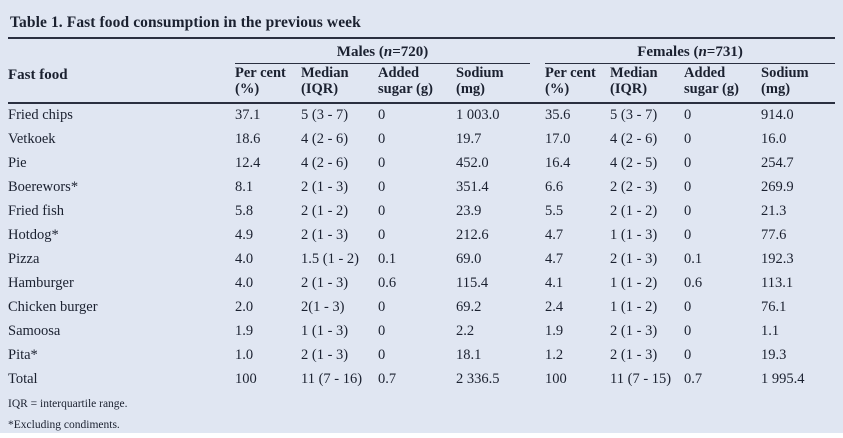 The image size is (843, 438). Describe the element at coordinates (32, 138) in the screenshot. I see `food-name-cell: Vetkoek` at that location.